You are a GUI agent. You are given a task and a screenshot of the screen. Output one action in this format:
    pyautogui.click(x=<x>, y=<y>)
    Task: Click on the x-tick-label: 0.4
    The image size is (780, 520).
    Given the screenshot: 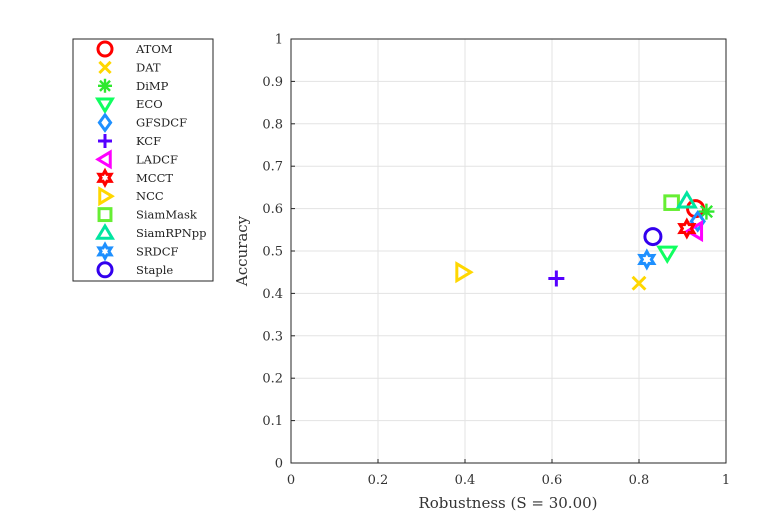 What is the action you would take?
    pyautogui.click(x=465, y=480)
    